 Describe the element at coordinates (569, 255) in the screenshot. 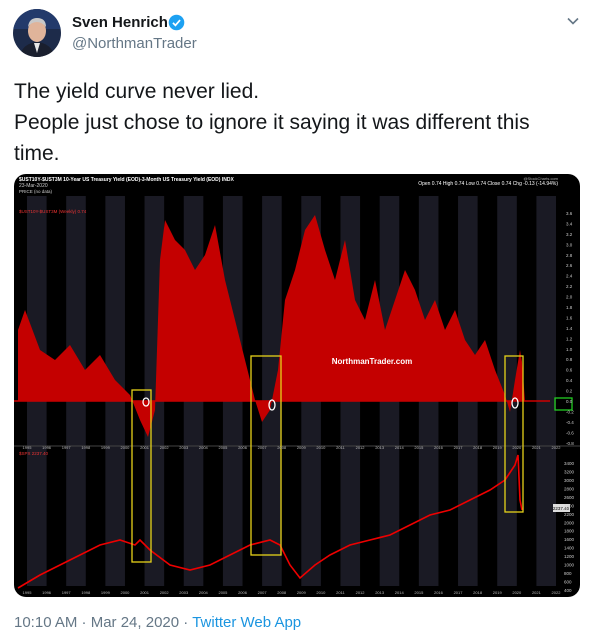

I see `yield-axis-label: 2.8` at that location.